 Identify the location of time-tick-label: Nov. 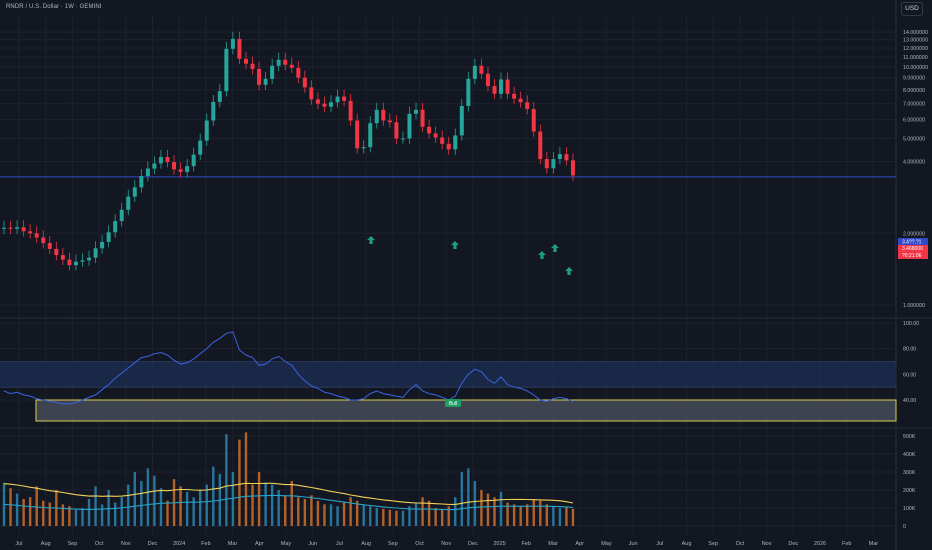
(446, 544).